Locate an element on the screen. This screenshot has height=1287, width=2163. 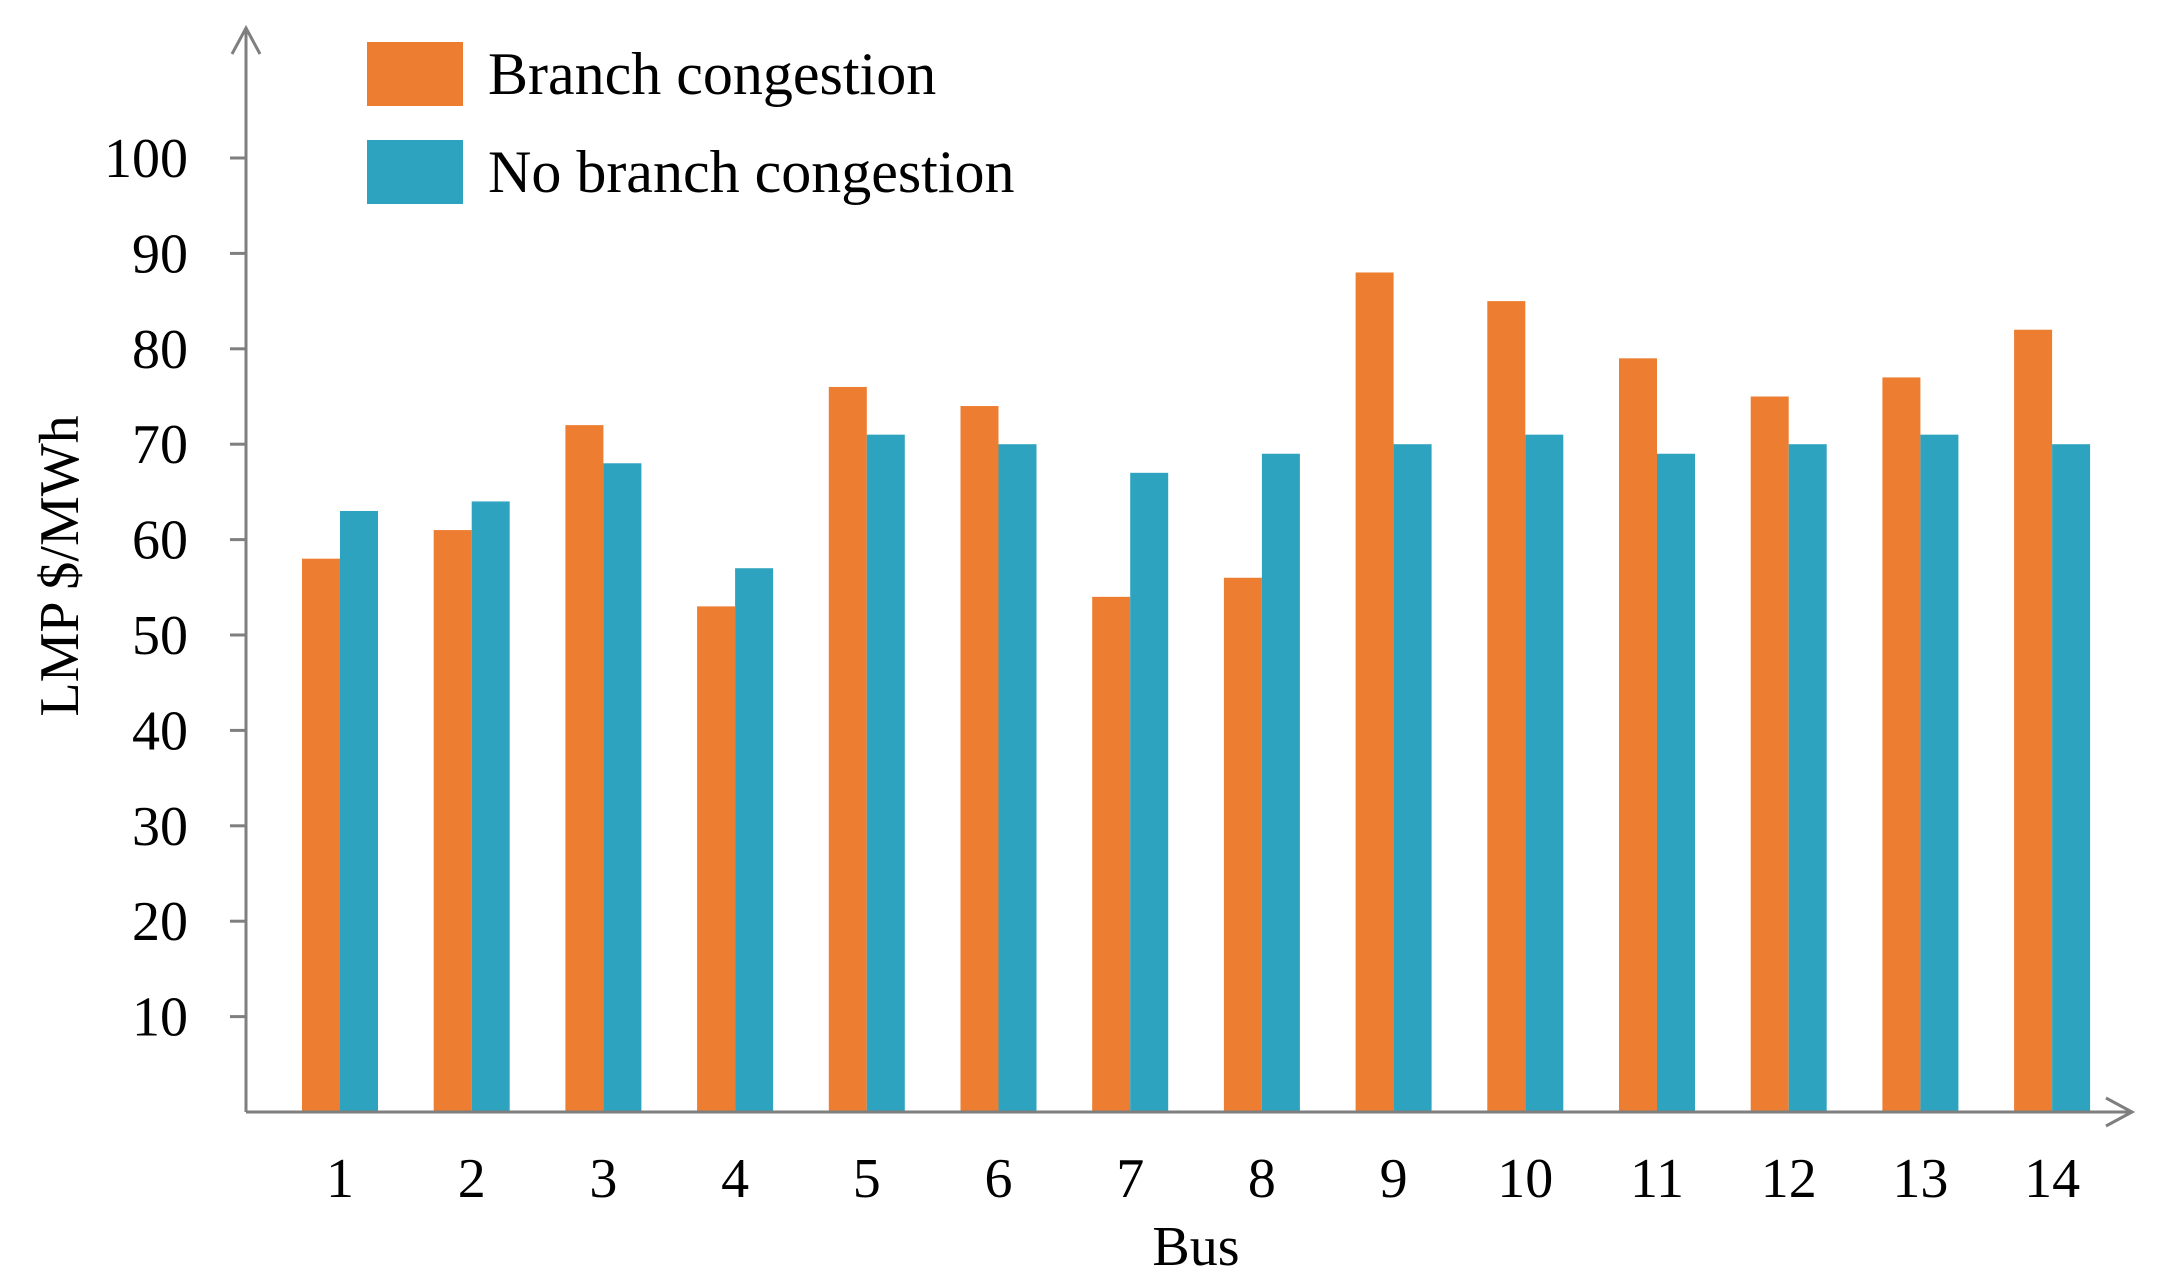
legend: Branch congestion No branch congestion is located at coordinates (691, 123).